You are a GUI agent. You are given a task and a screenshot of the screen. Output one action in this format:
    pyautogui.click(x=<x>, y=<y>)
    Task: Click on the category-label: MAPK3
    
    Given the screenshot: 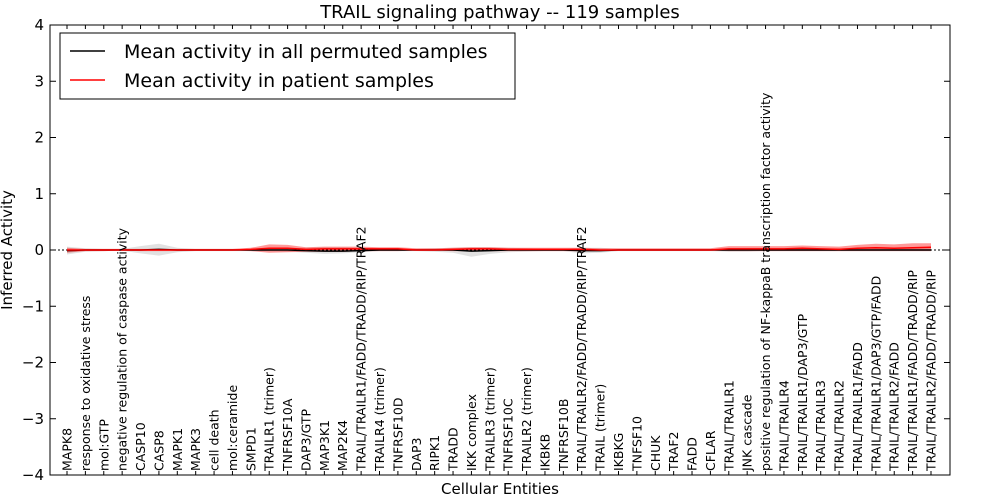 What is the action you would take?
    pyautogui.click(x=195, y=449)
    